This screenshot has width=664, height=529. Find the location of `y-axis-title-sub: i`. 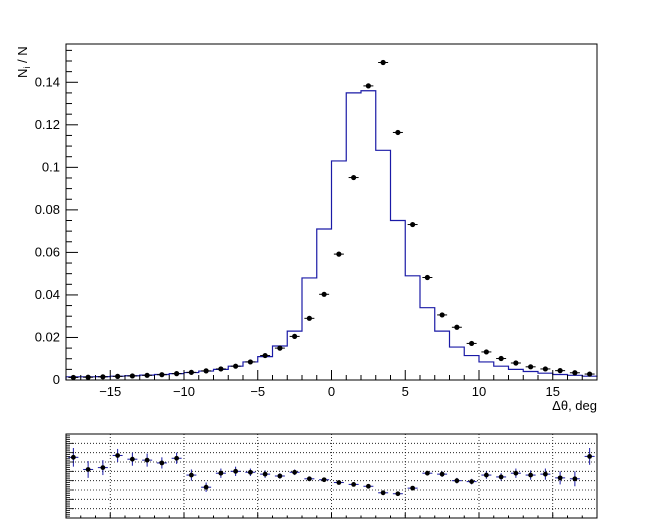

y-axis-title-sub: i is located at coordinates (27, 68).